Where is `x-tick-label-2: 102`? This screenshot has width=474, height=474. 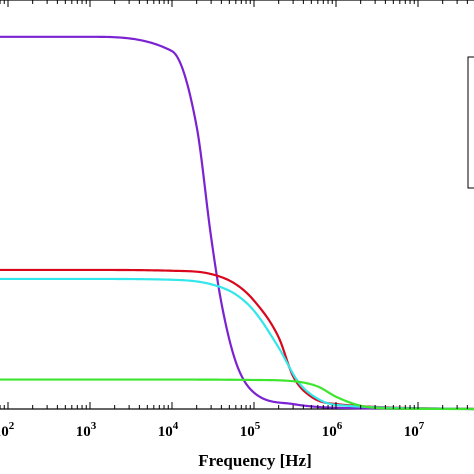
x-tick-label-2: 102 is located at coordinates (7, 430).